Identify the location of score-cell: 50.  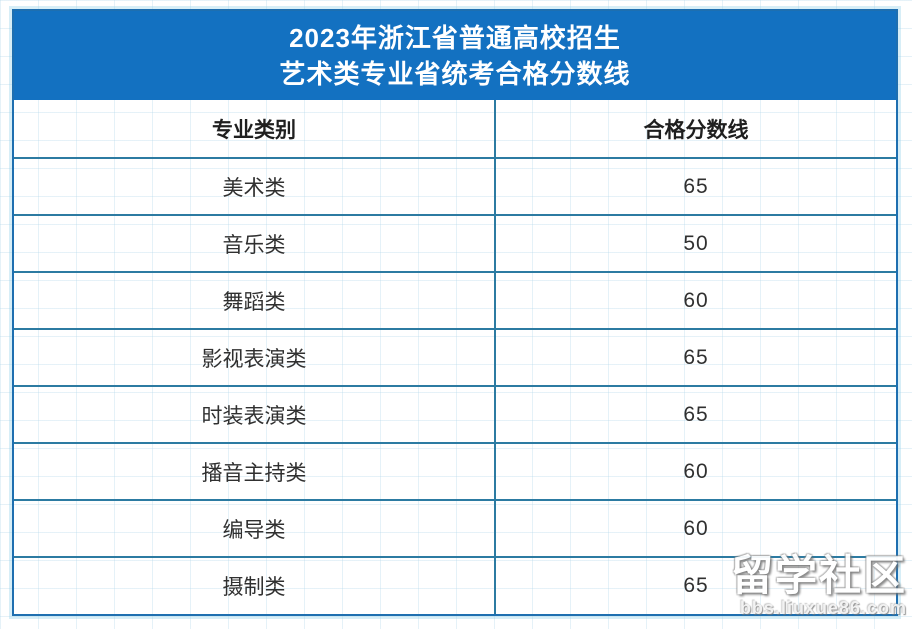
(695, 243).